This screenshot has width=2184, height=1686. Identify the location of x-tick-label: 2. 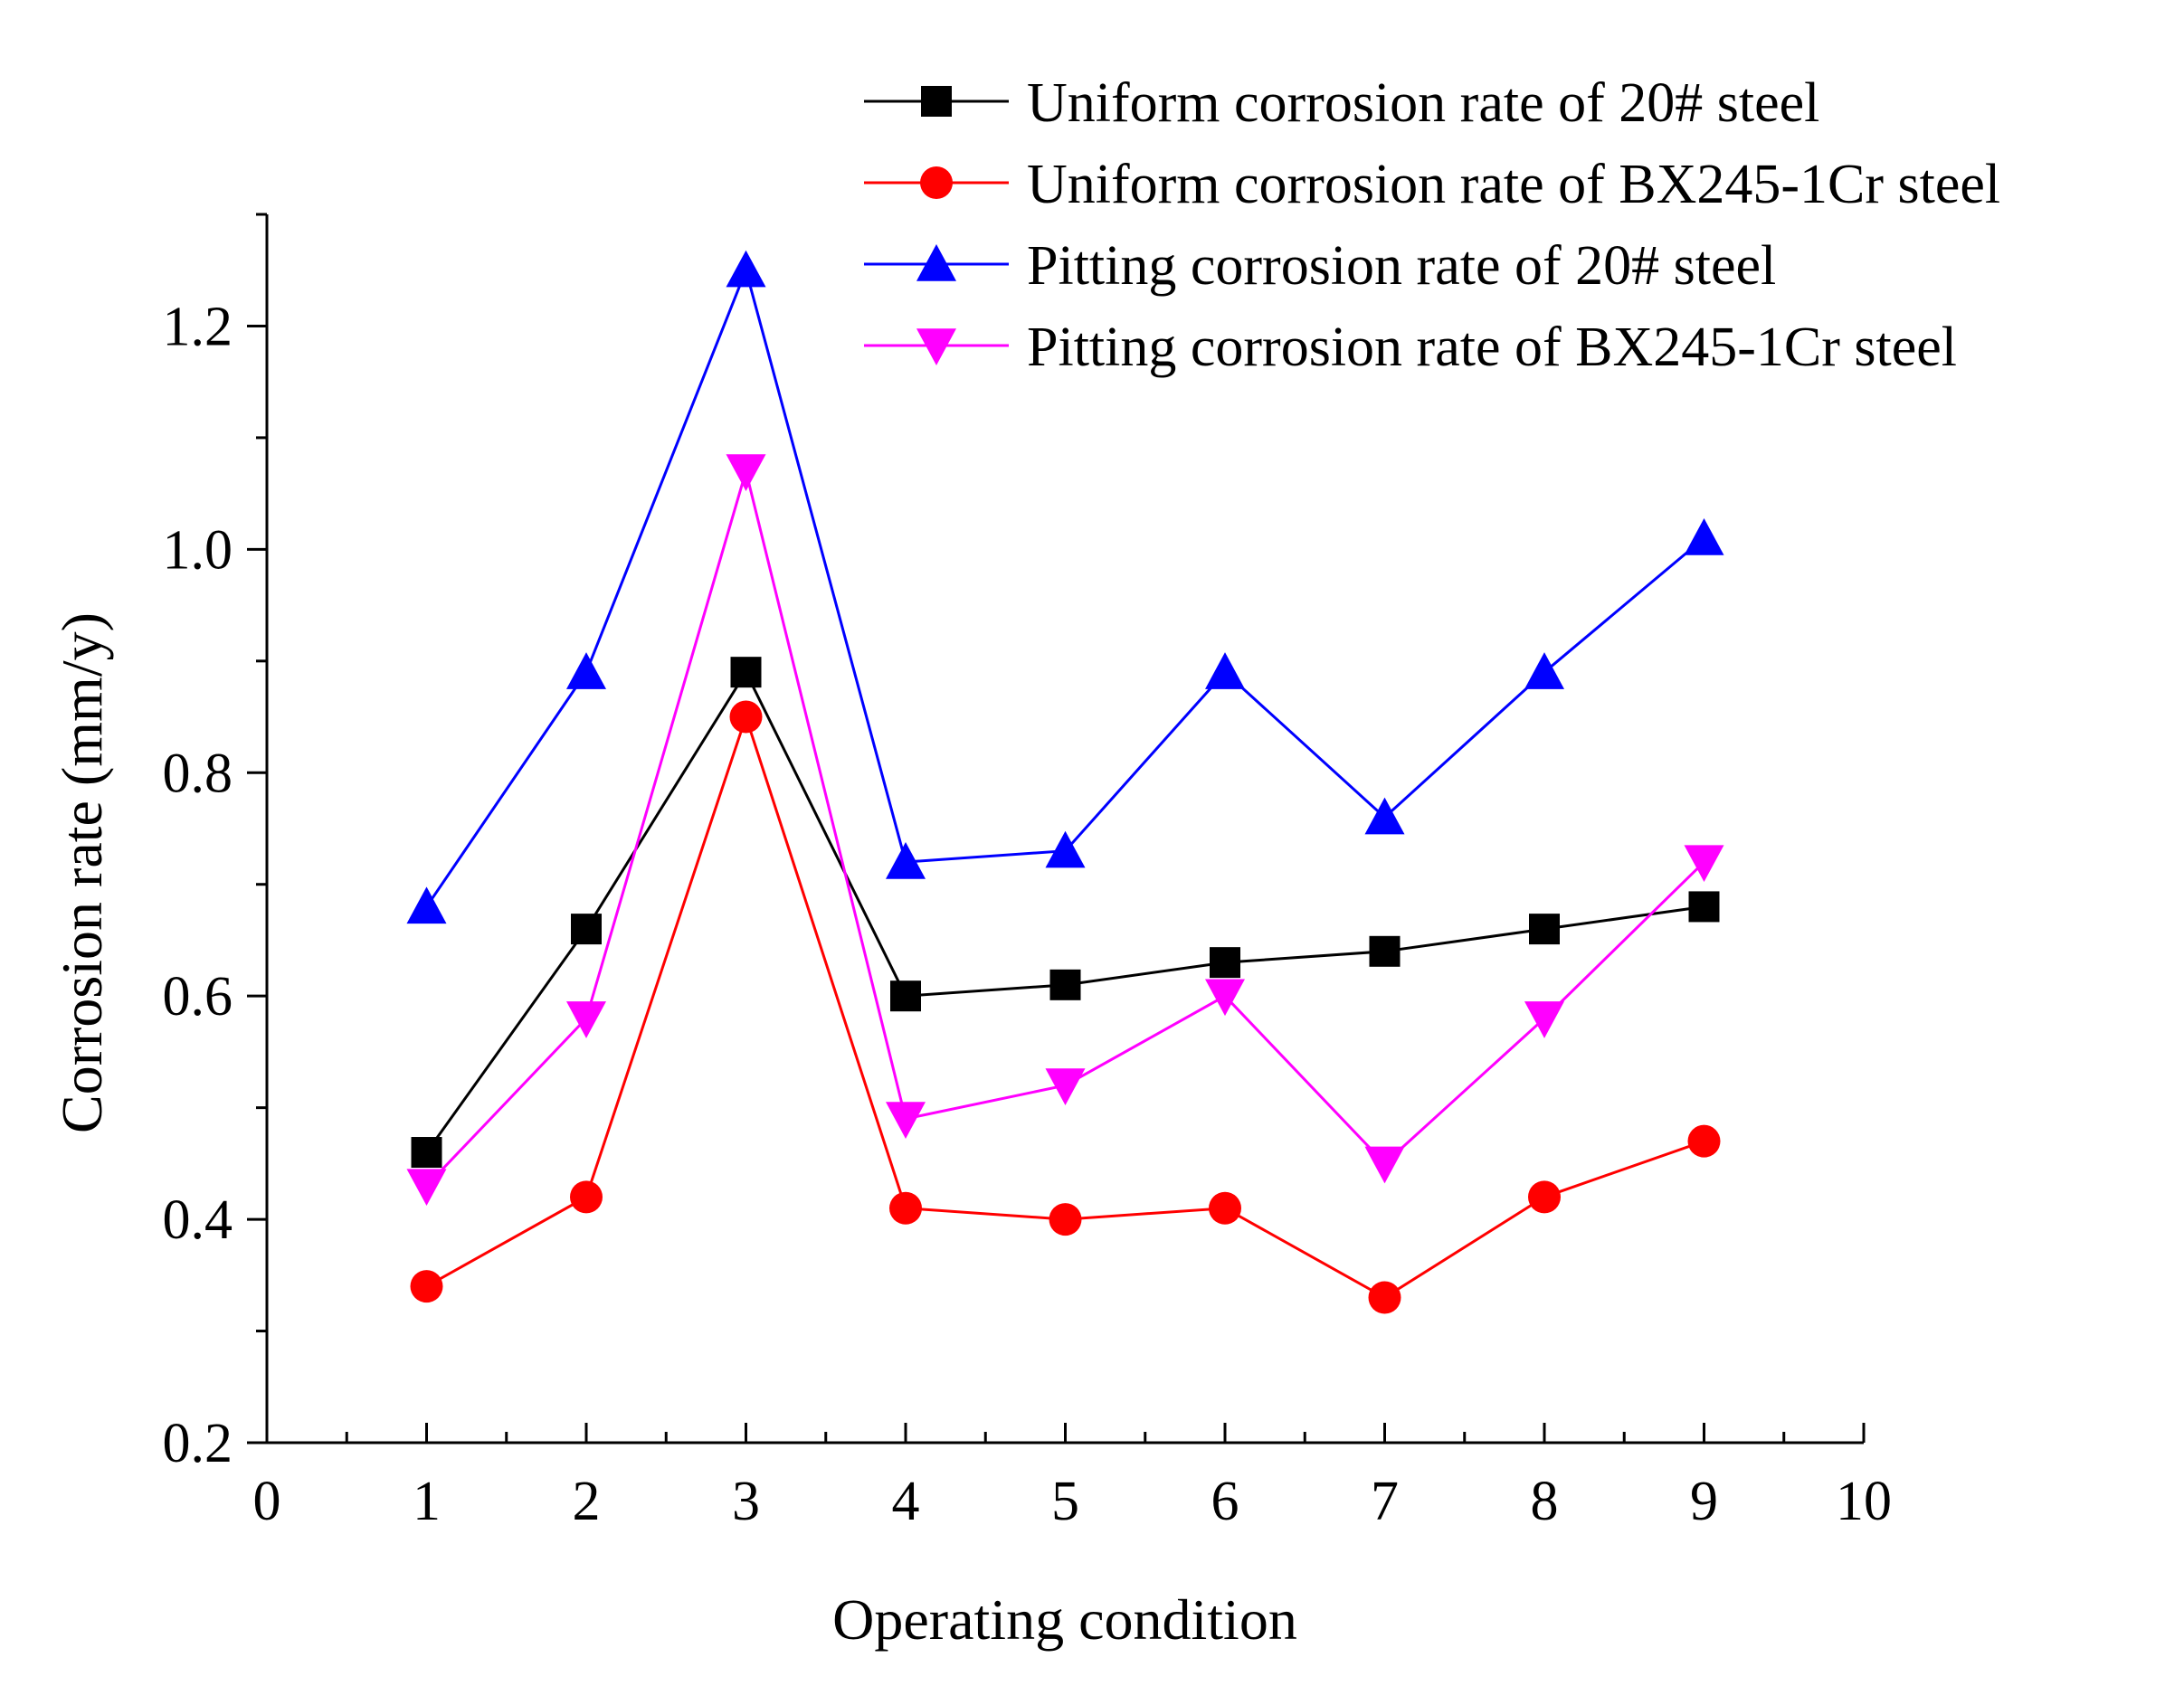
(587, 1501).